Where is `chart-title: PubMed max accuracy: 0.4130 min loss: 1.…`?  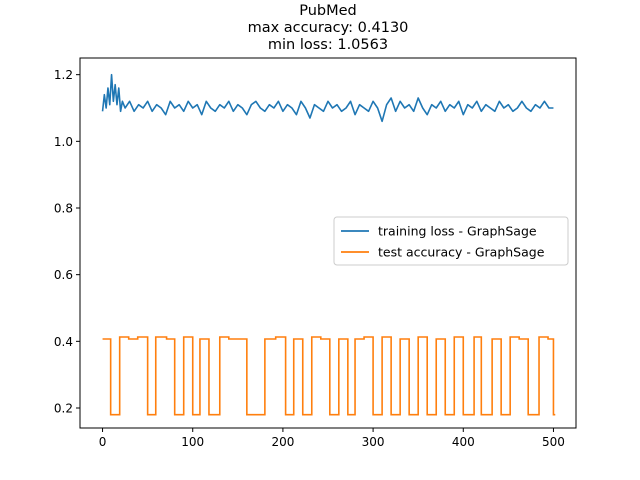 chart-title: PubMed max accuracy: 0.4130 min loss: 1.… is located at coordinates (328, 28).